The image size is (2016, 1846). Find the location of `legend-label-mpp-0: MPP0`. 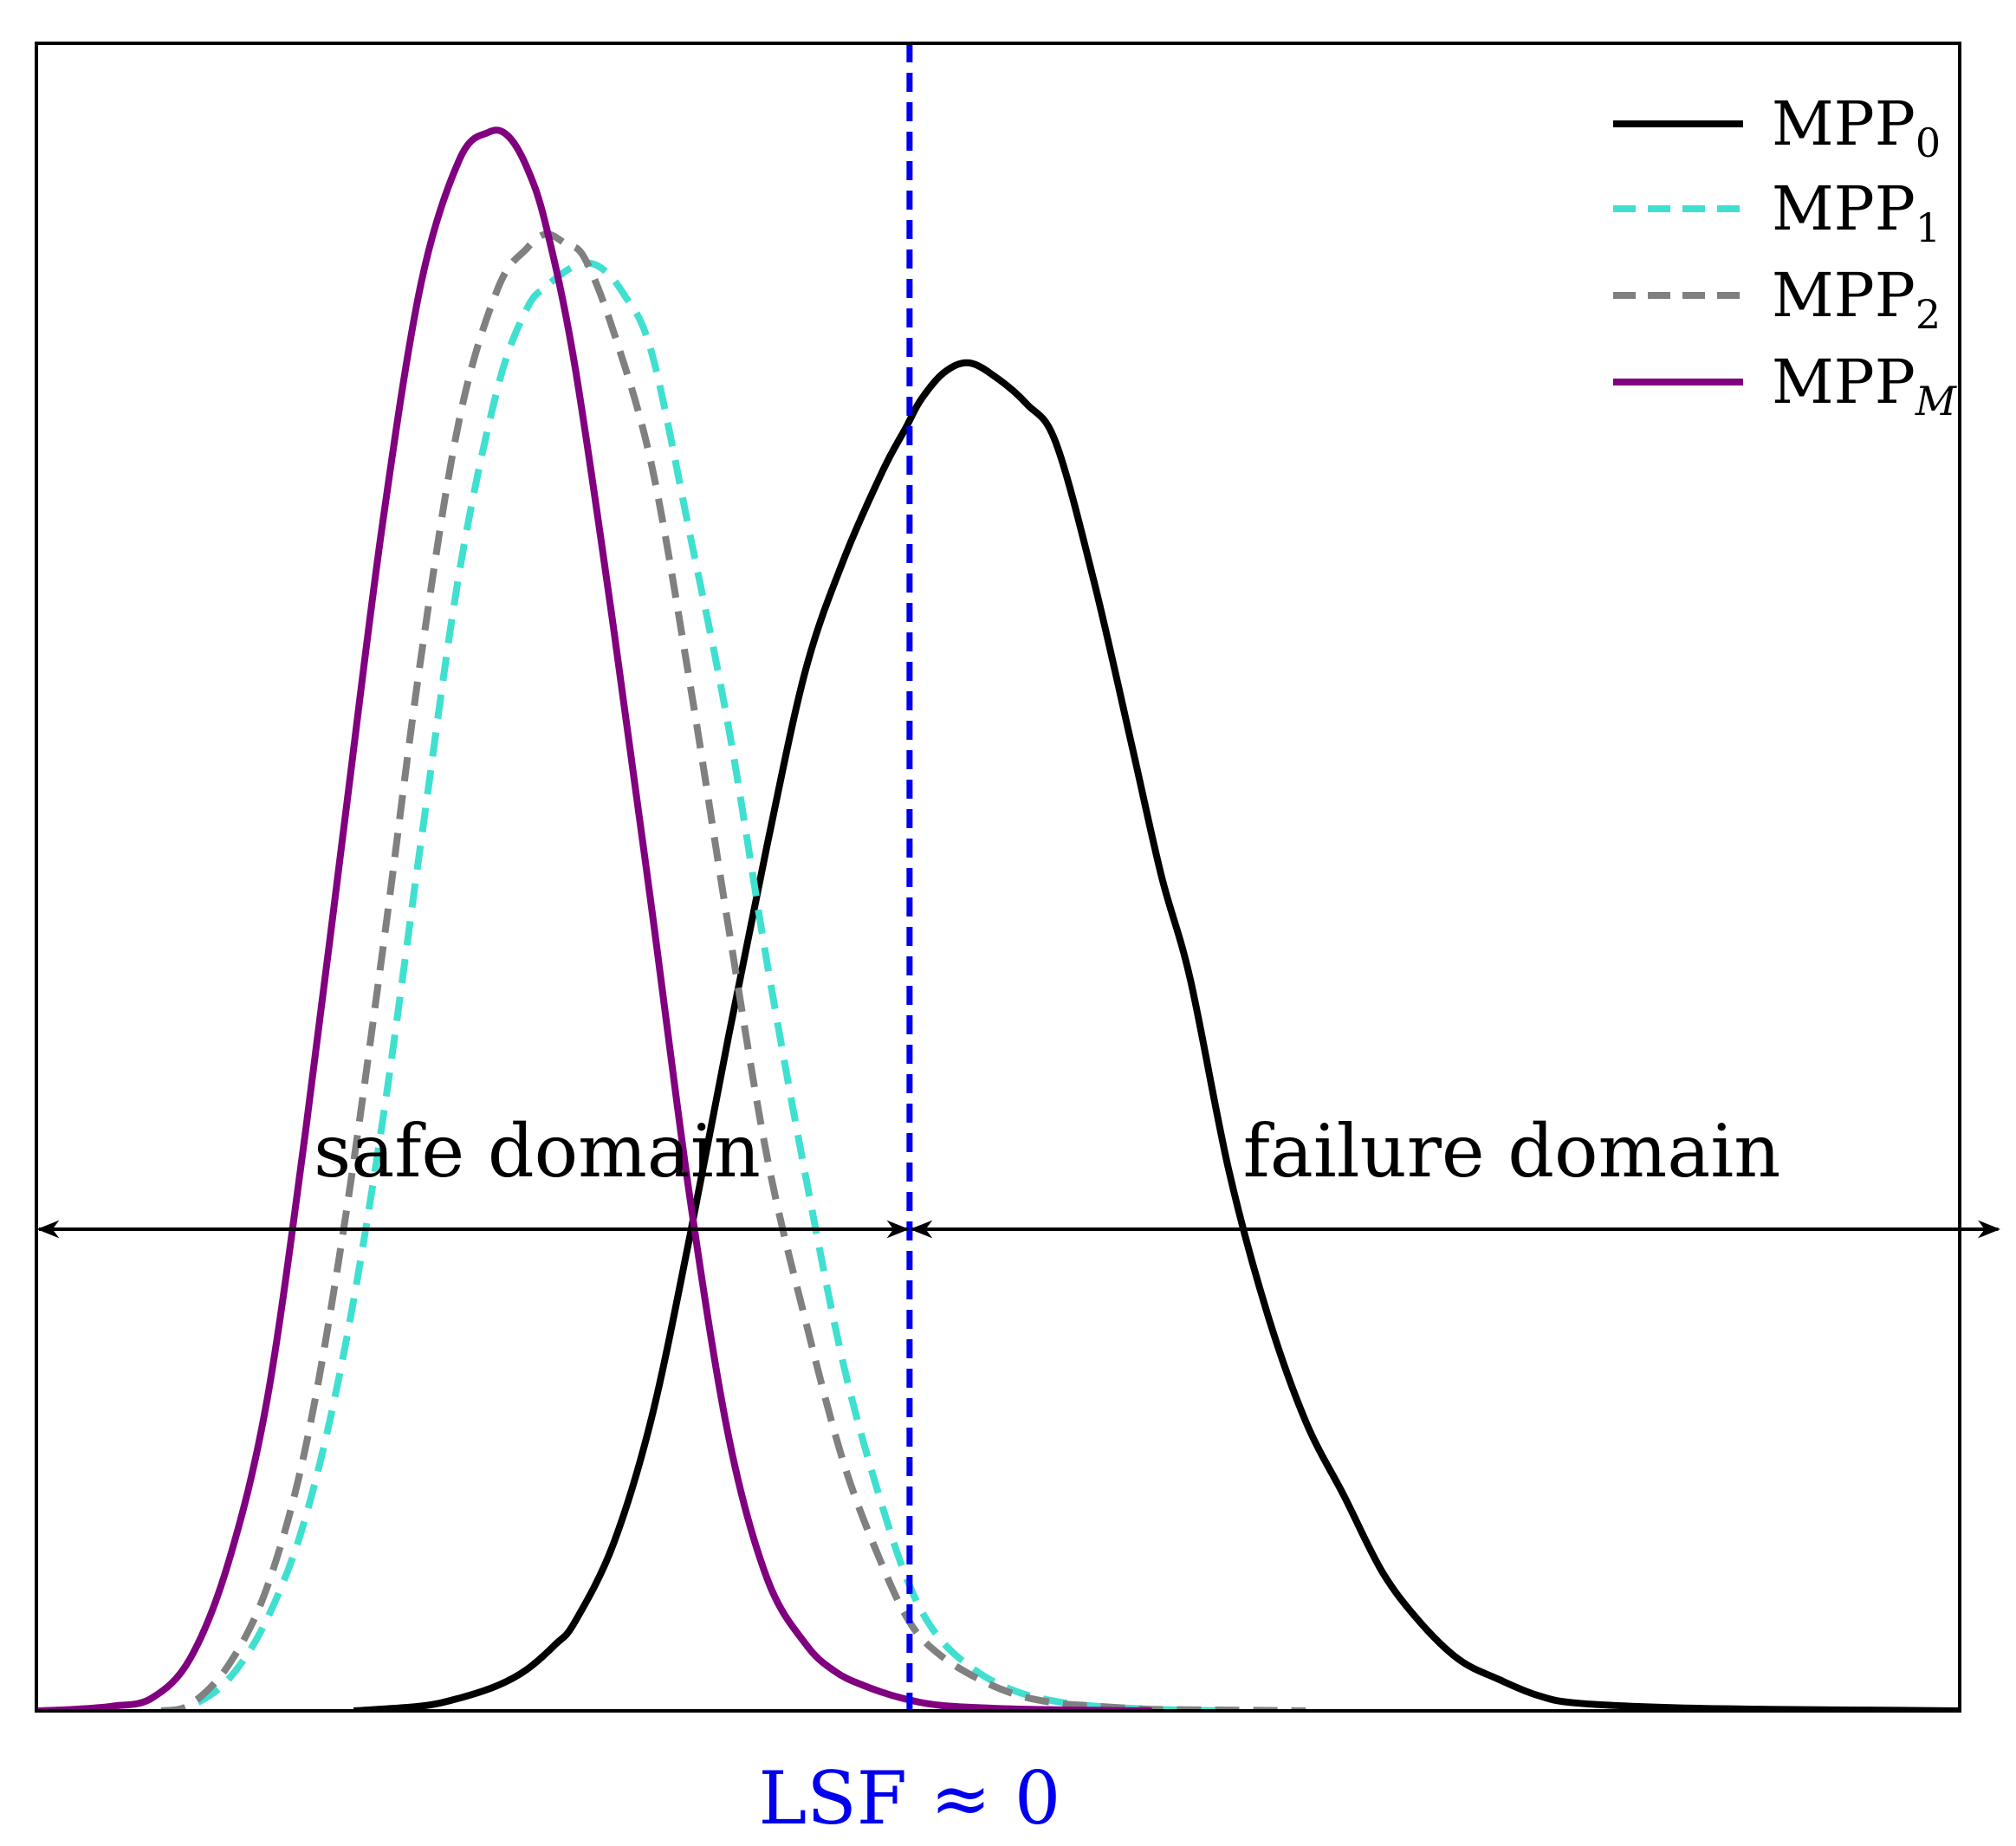

legend-label-mpp-0: MPP0 is located at coordinates (1856, 127).